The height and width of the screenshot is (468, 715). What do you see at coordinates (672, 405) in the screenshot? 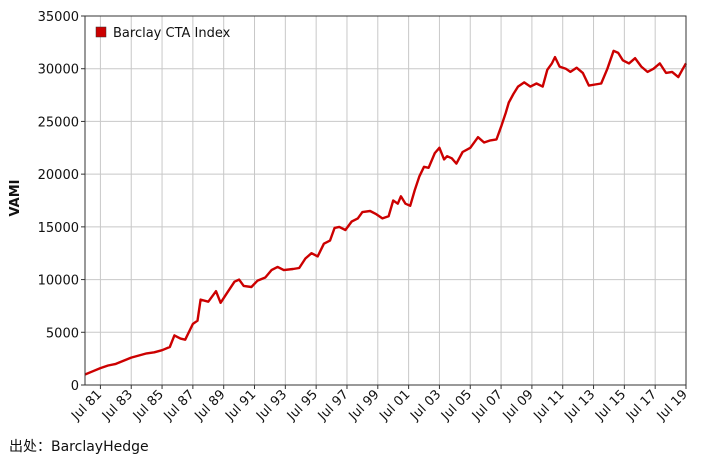
I see `x-tick-label: Jul 19` at bounding box center [672, 405].